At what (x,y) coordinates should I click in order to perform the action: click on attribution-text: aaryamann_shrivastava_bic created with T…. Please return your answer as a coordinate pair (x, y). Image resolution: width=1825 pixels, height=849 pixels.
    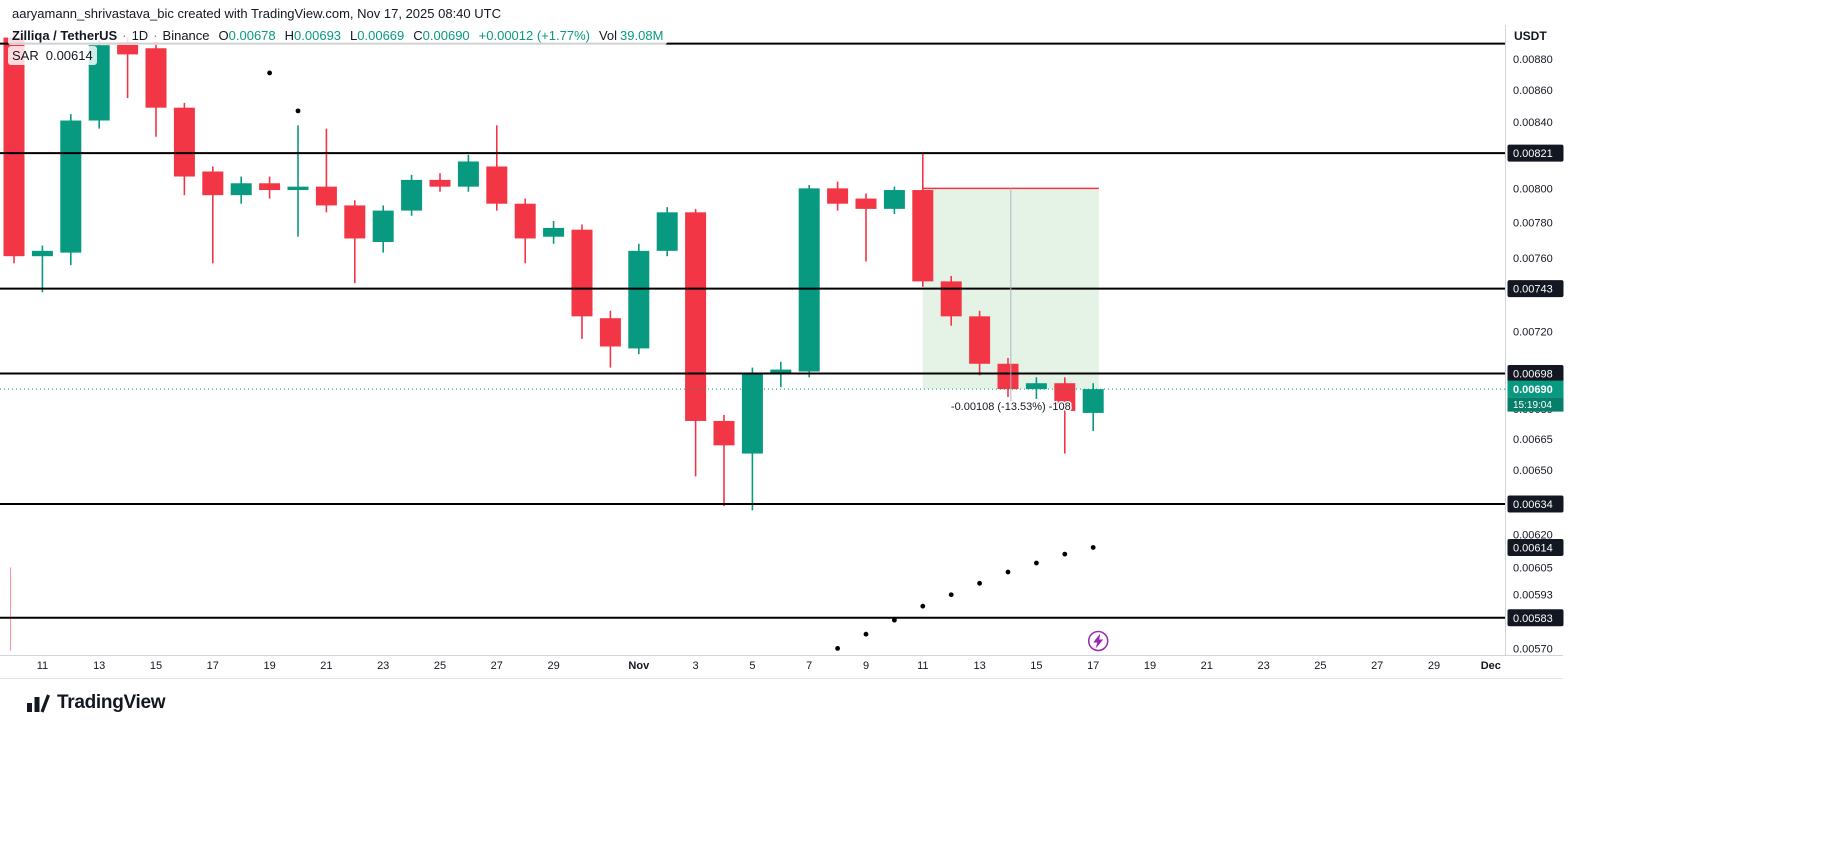
    Looking at the image, I should click on (256, 13).